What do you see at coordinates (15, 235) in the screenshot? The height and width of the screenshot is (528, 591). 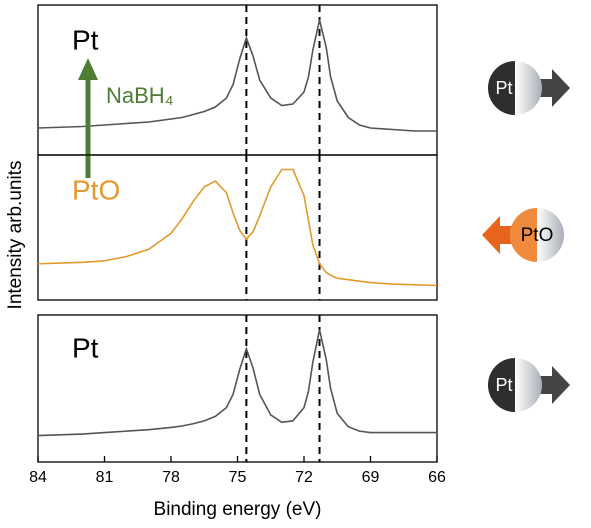 I see `y-axis-label: Intensity arb.units` at bounding box center [15, 235].